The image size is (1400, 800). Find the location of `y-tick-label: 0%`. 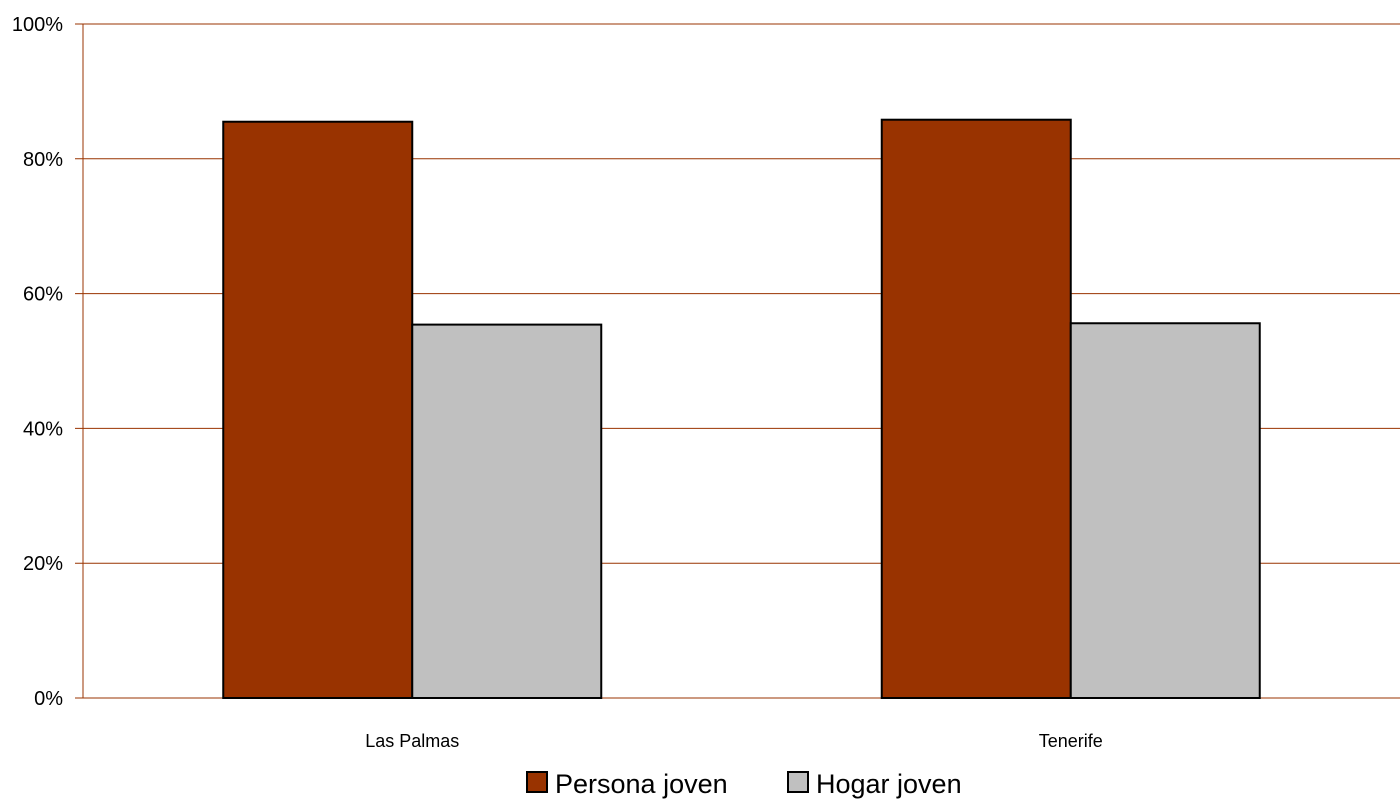

y-tick-label: 0% is located at coordinates (48, 699).